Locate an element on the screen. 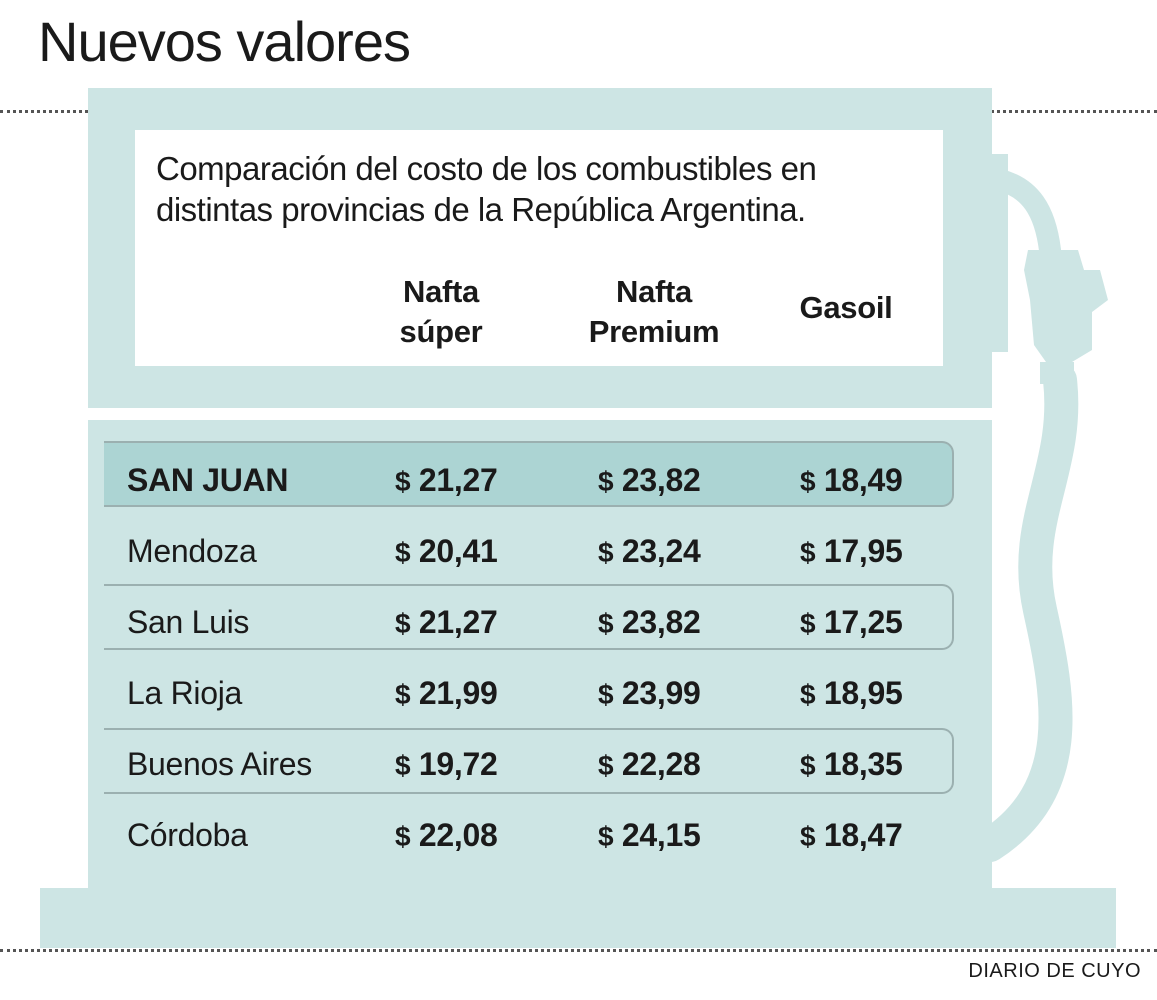 The width and height of the screenshot is (1157, 1000). price-value: $ 18,95 is located at coordinates (885, 694).